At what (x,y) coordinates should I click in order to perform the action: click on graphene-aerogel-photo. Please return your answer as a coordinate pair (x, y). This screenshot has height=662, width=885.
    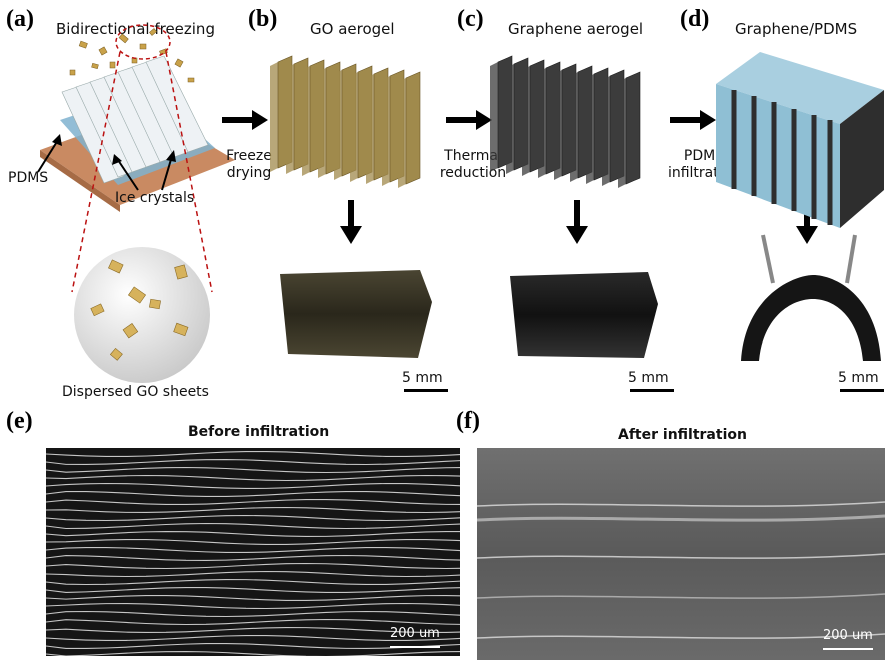
    Looking at the image, I should click on (584, 315).